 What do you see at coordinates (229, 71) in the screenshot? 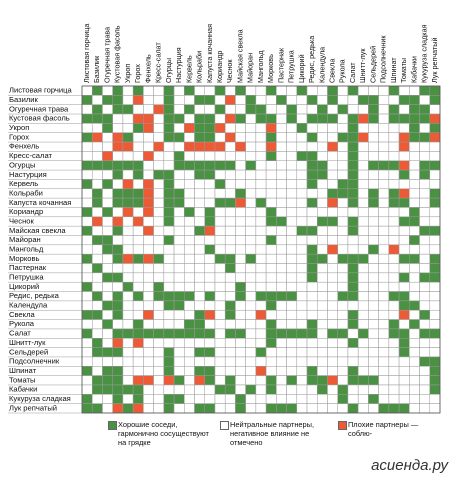
I see `column-header: Чеснок` at bounding box center [229, 71].